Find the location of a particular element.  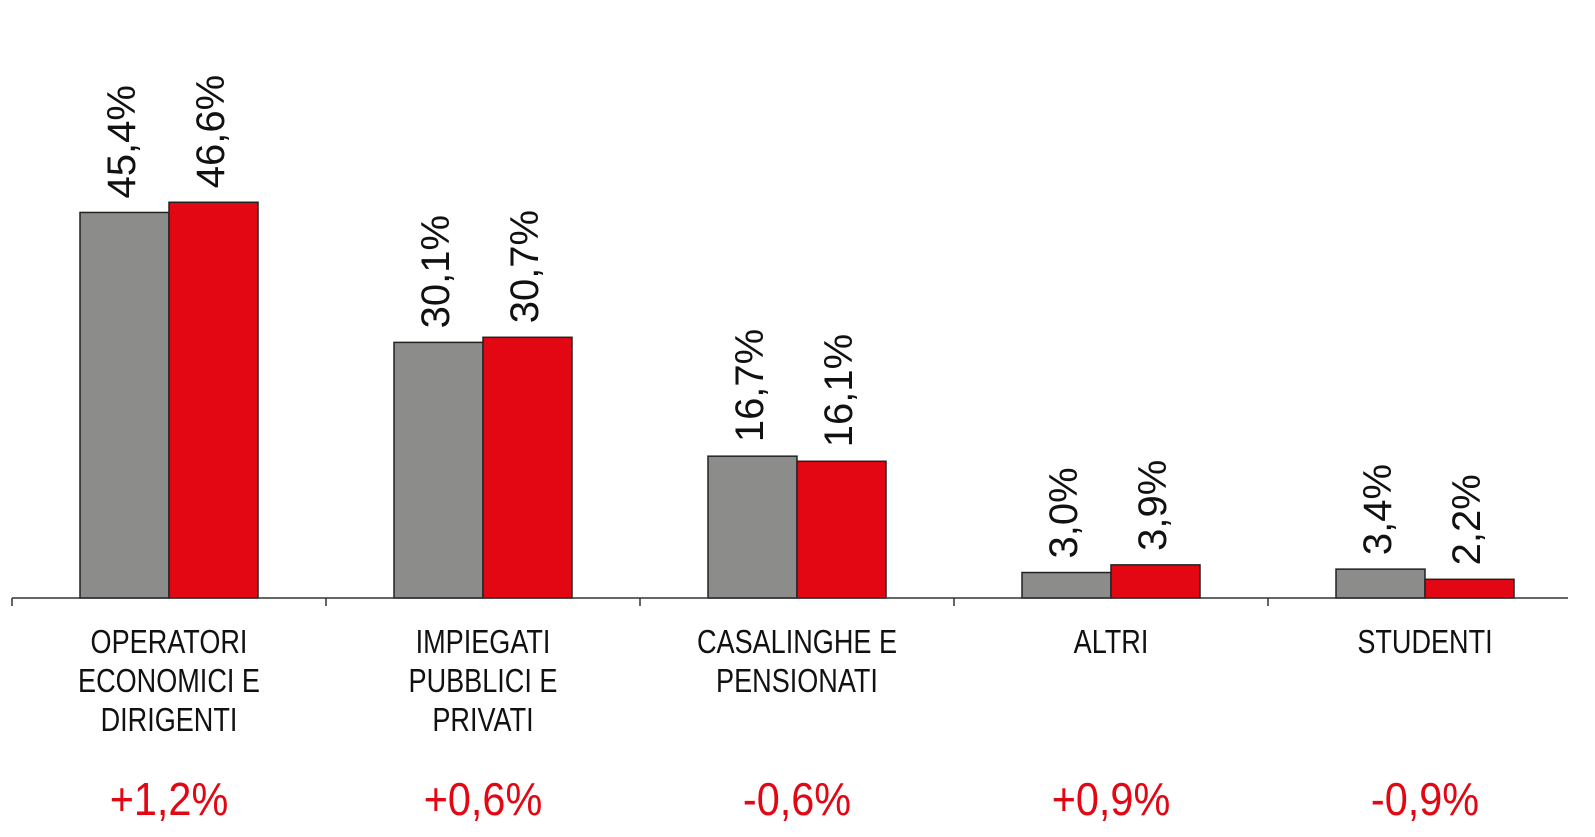

x-tick-label: STUDENTI is located at coordinates (1425, 641).